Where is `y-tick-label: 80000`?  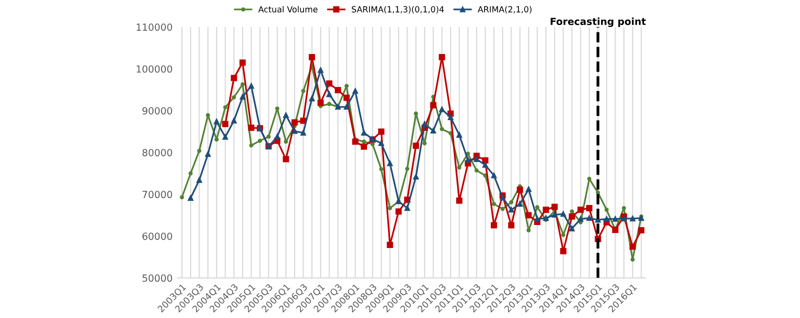
y-tick-label: 80000 is located at coordinates (157, 152).